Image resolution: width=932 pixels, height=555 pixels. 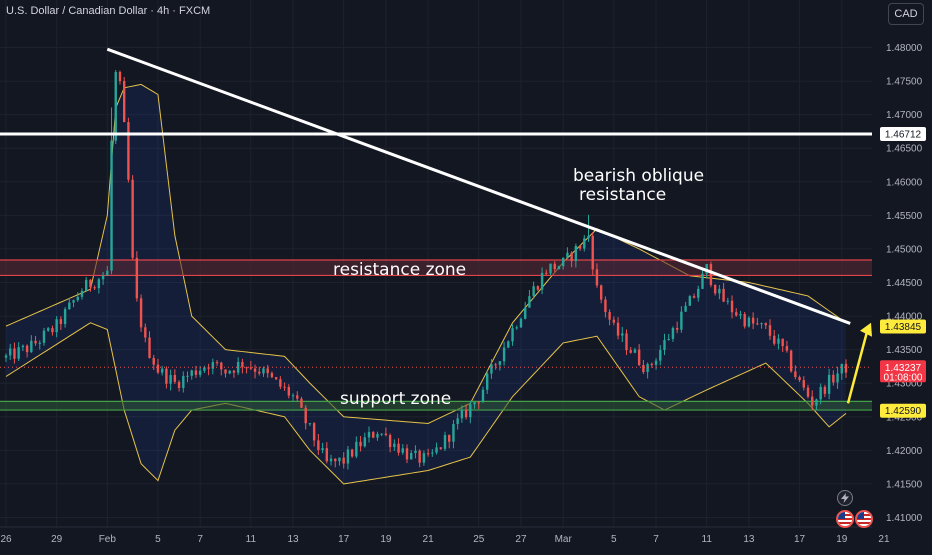 I want to click on price-tag-label: 1.43845, so click(x=903, y=327).